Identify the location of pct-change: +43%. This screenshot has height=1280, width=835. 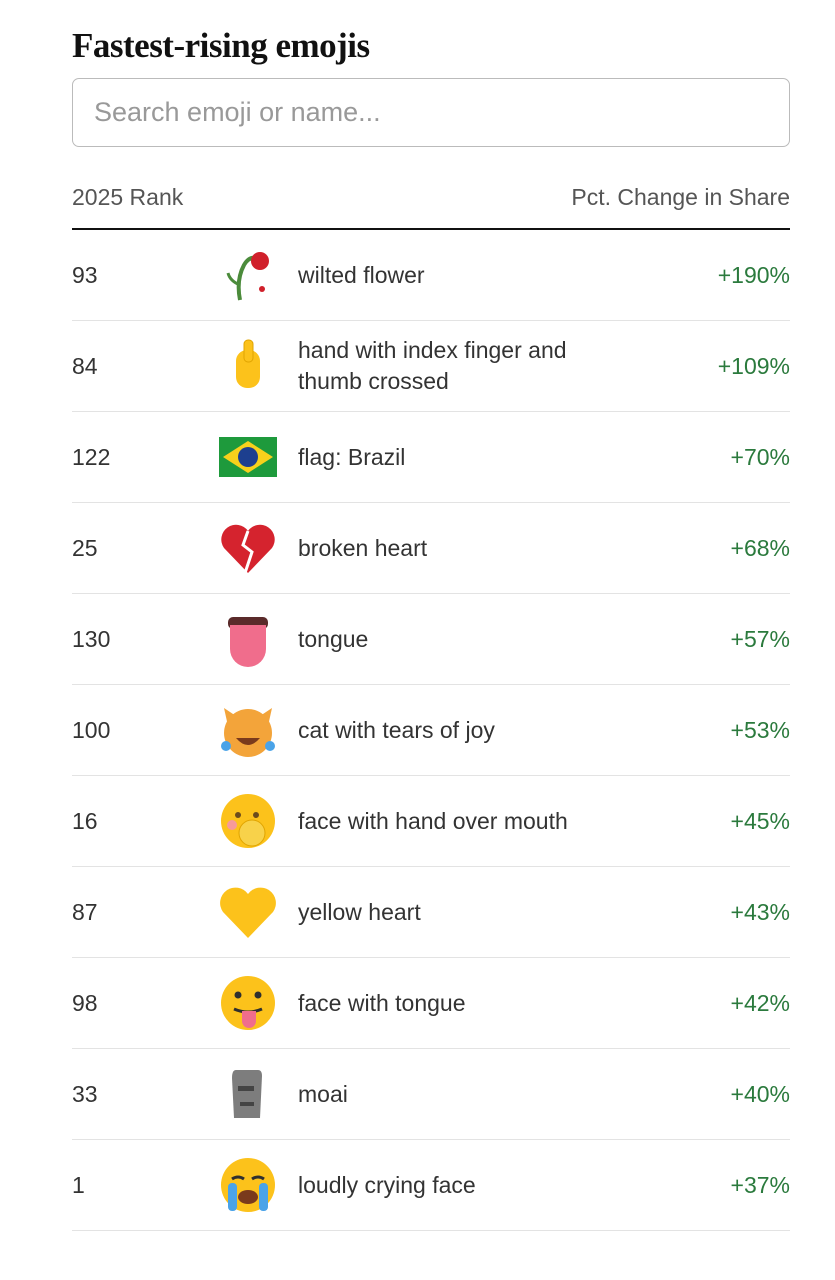
(760, 911).